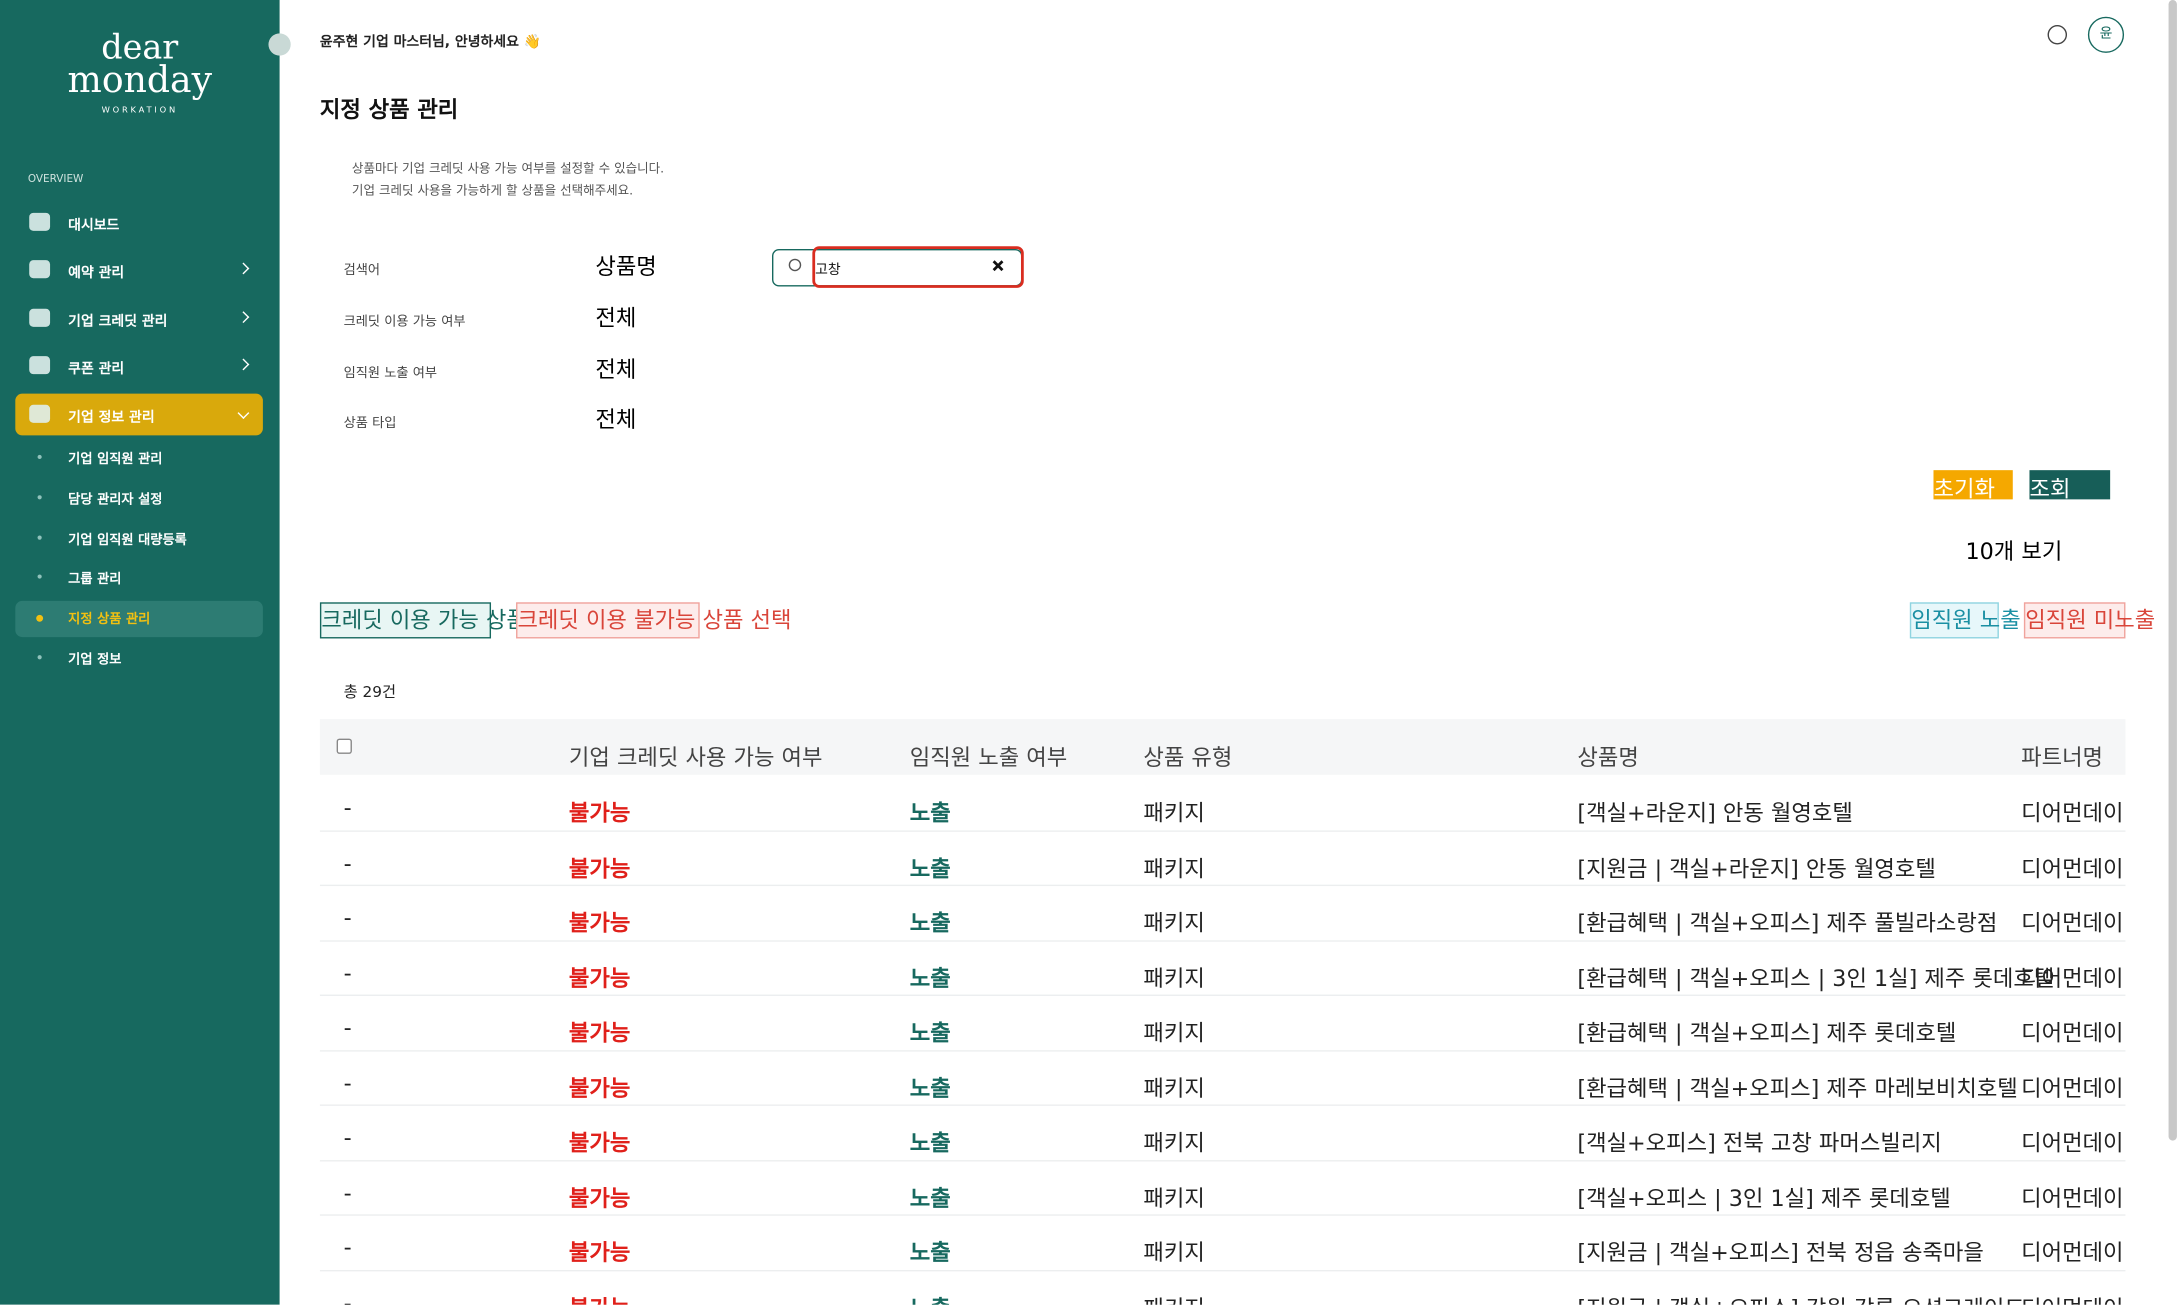 The width and height of the screenshot is (2181, 1305). Describe the element at coordinates (118, 322) in the screenshot. I see `menu-item: 기업 크레딧 관리` at that location.